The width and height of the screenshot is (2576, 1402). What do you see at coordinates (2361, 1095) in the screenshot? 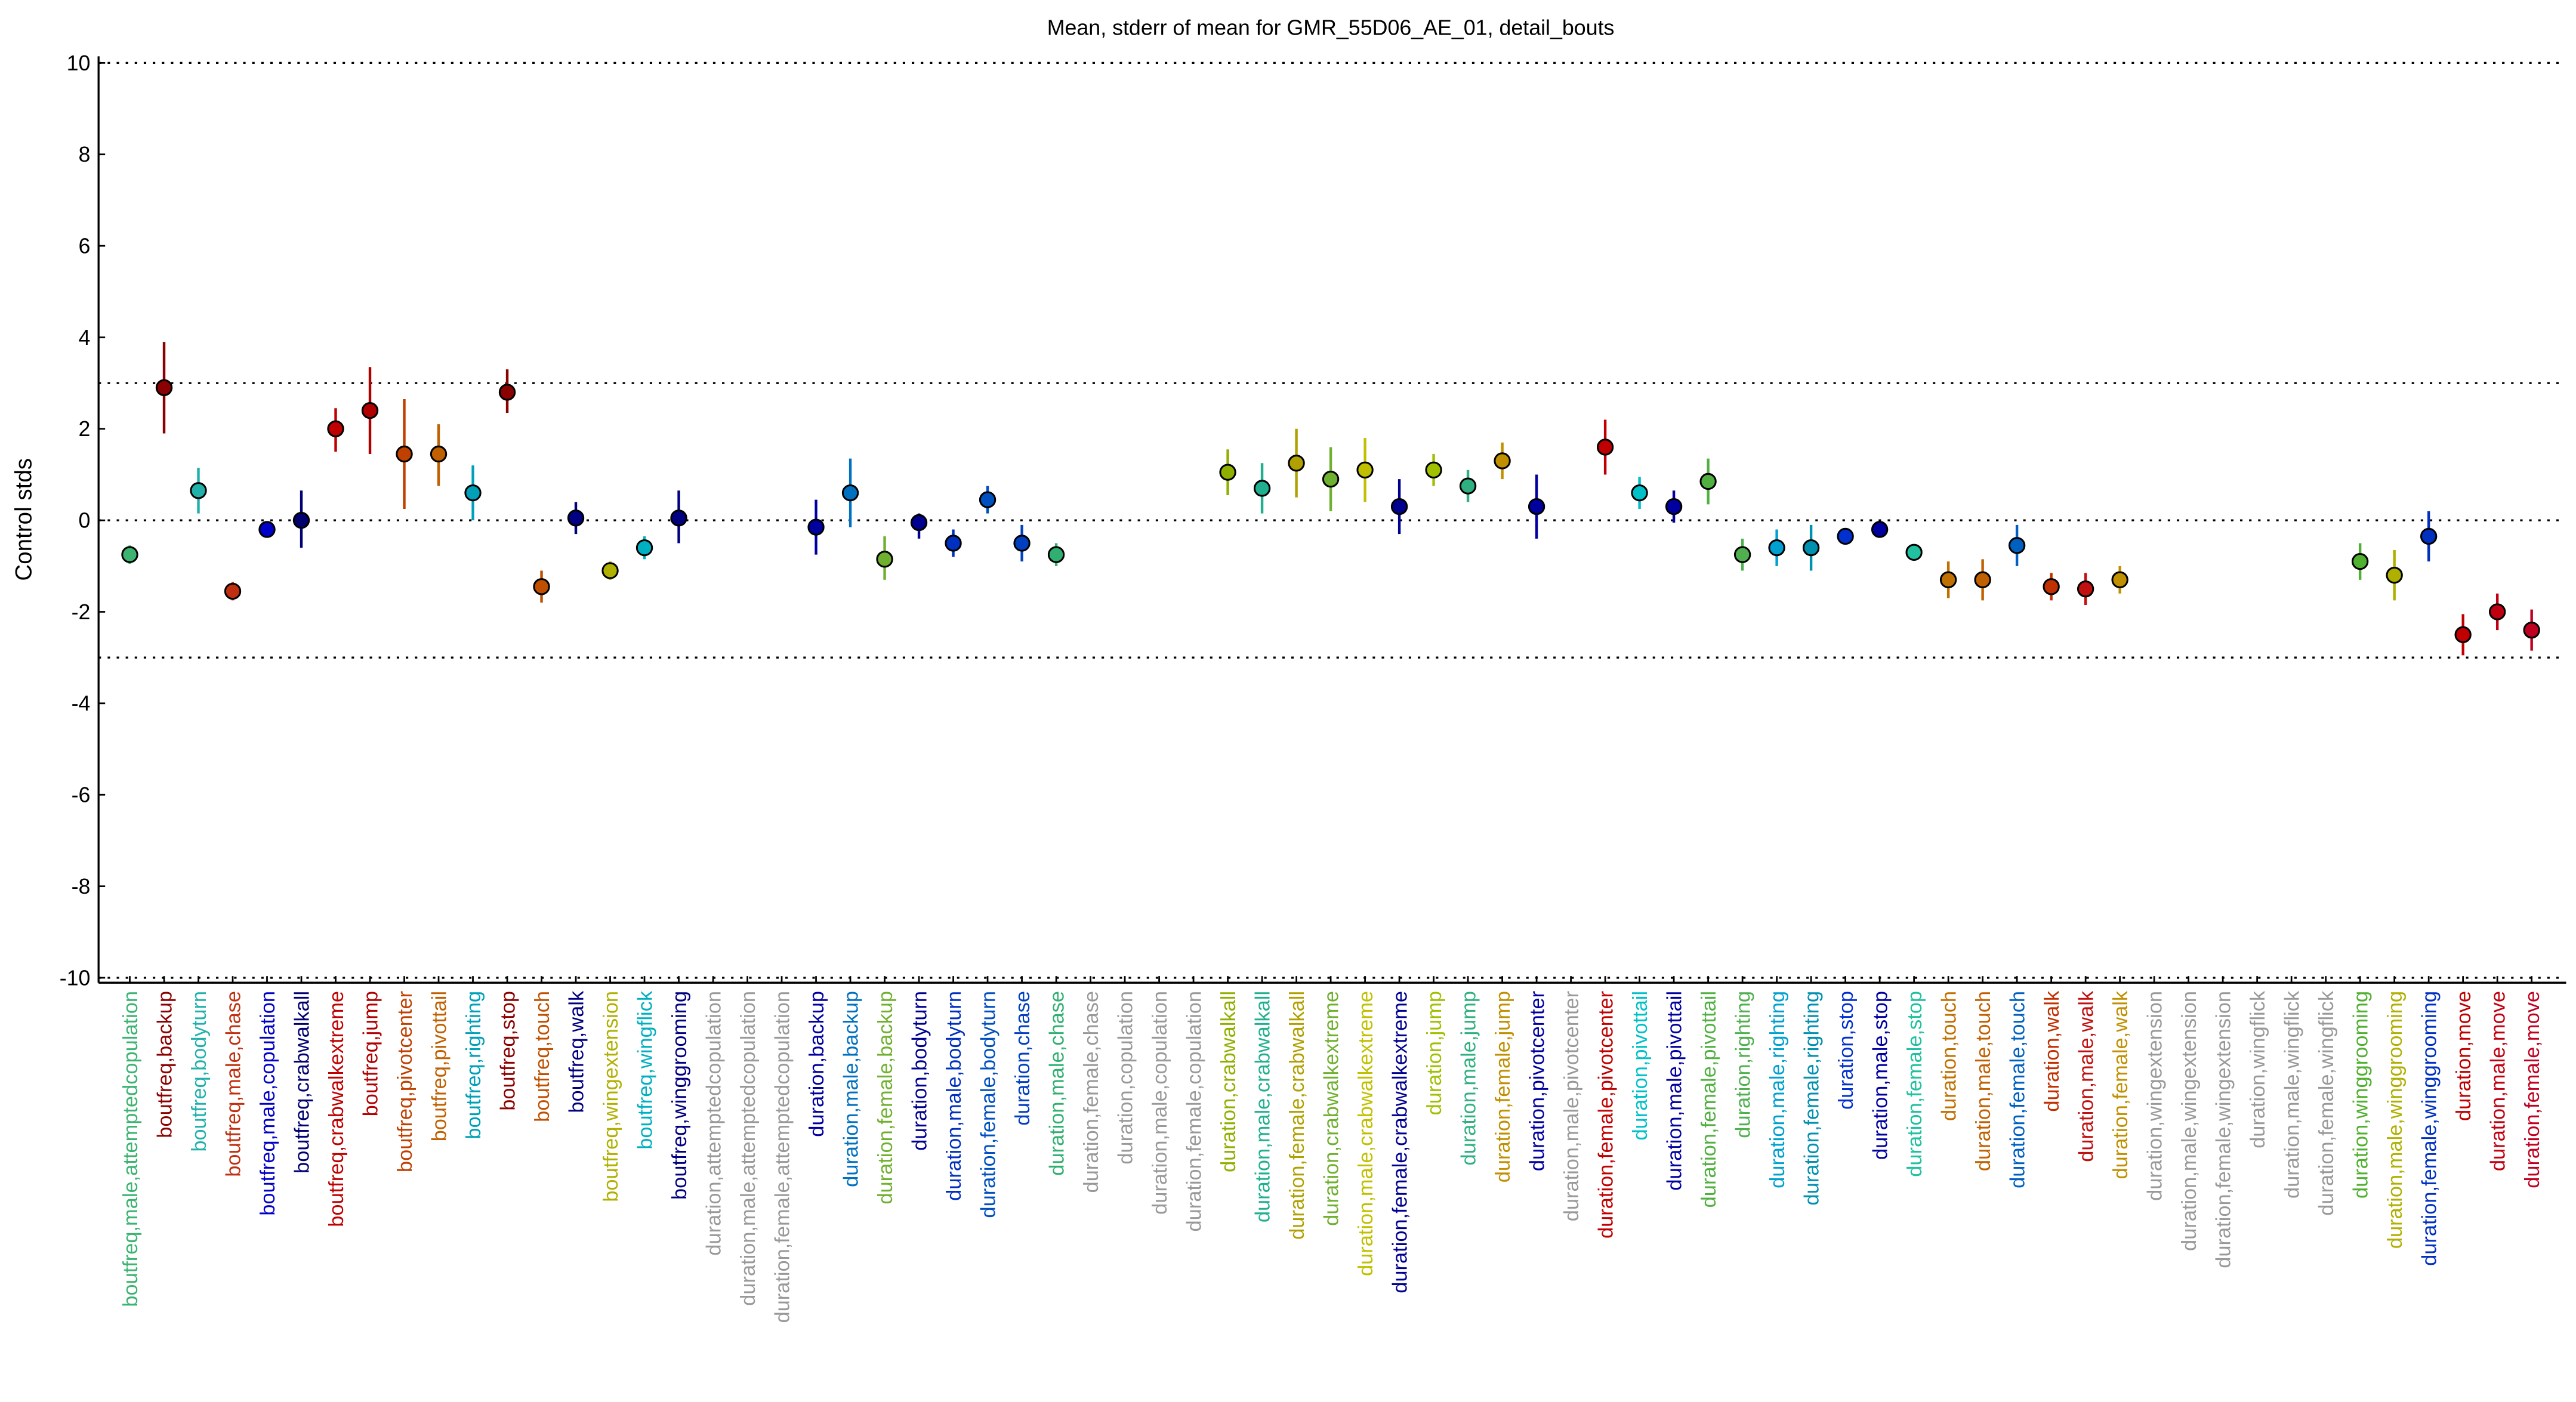
I see `x-tick-label: duration,winggrooming` at bounding box center [2361, 1095].